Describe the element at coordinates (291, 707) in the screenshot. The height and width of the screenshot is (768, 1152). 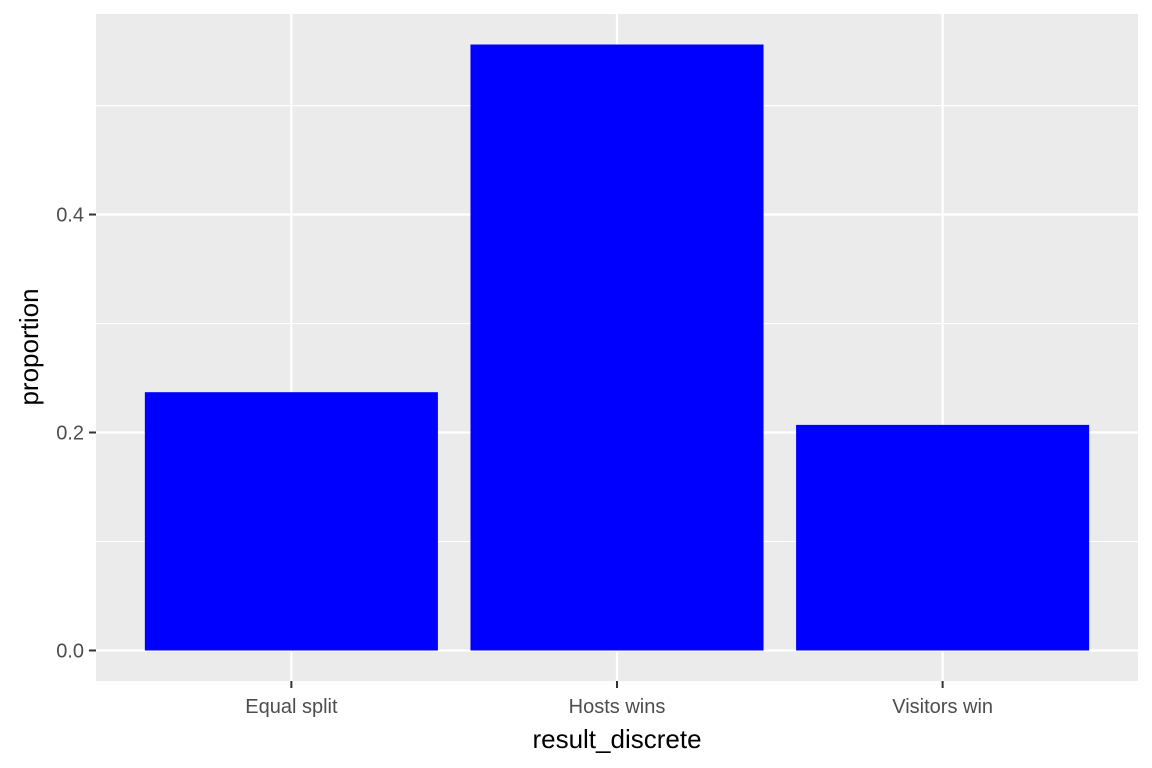
I see `x-tick-label: Equal split` at that location.